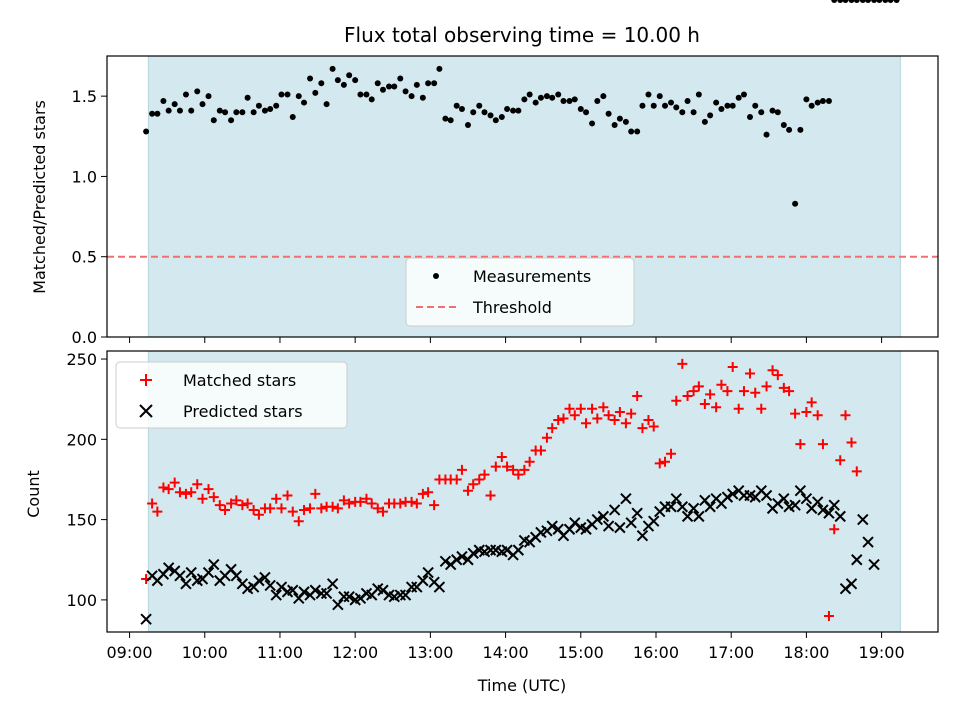  What do you see at coordinates (656, 652) in the screenshot?
I see `x-tick-label: 16:00` at bounding box center [656, 652].